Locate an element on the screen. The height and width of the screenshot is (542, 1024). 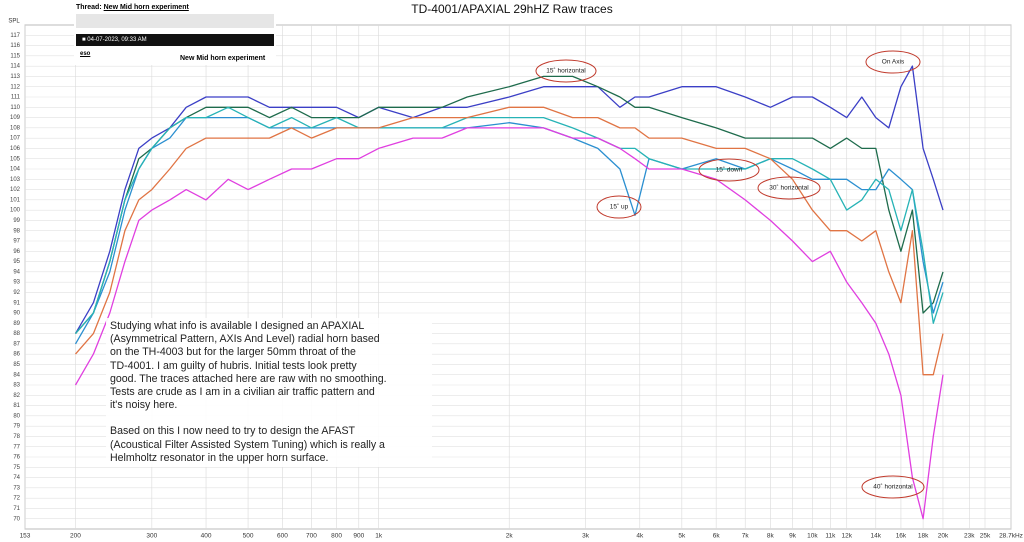
post-date: 04-07-2023, 09:33 AM is located at coordinates (117, 40).